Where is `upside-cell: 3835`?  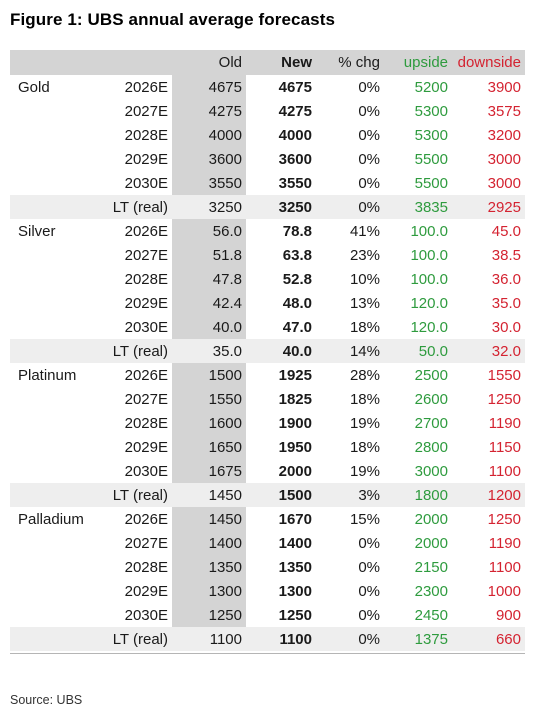
upside-cell: 3835 is located at coordinates (418, 207).